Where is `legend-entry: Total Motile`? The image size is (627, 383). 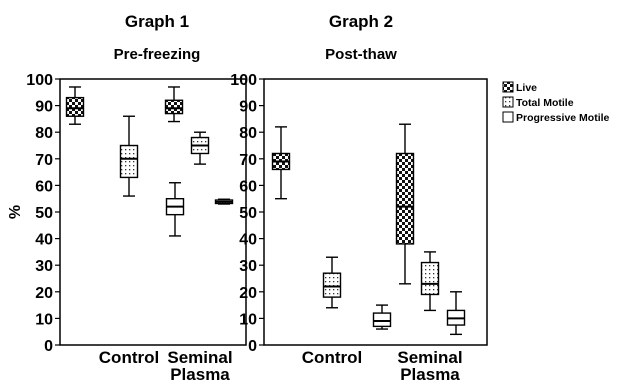
legend-entry: Total Motile is located at coordinates (545, 103).